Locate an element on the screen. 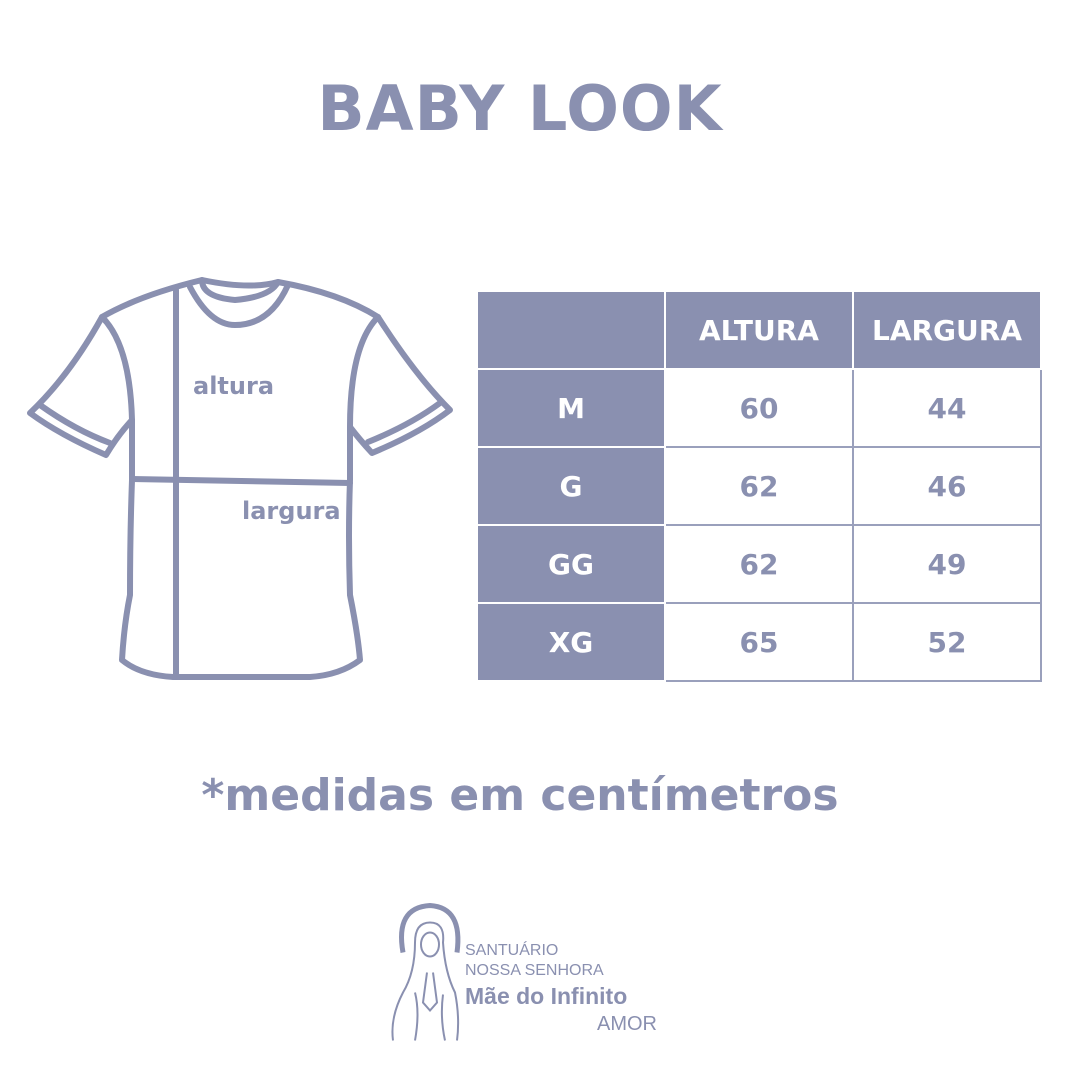  table-header-row: ALTURA LARGURA is located at coordinates (759, 330).